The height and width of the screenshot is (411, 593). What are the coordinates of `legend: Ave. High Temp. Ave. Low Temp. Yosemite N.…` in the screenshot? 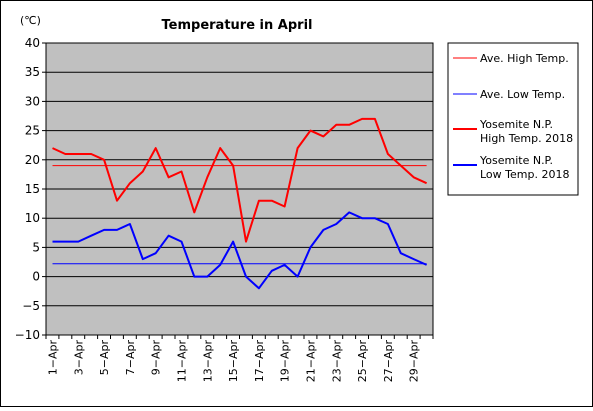 It's located at (513, 119).